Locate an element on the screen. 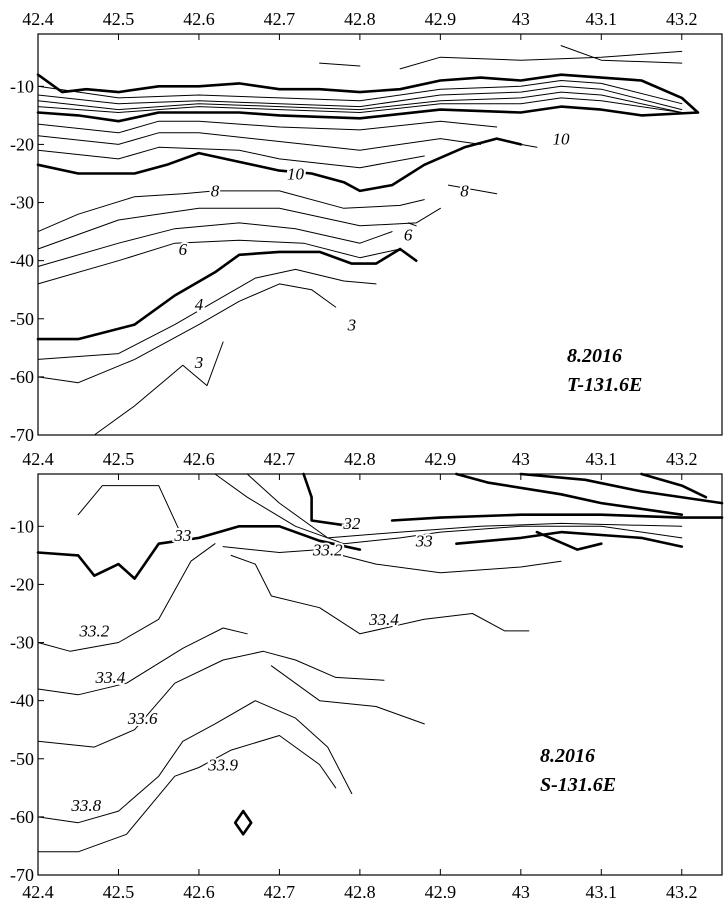 The width and height of the screenshot is (726, 909). panel-title-line: T-131.6E is located at coordinates (604, 385).